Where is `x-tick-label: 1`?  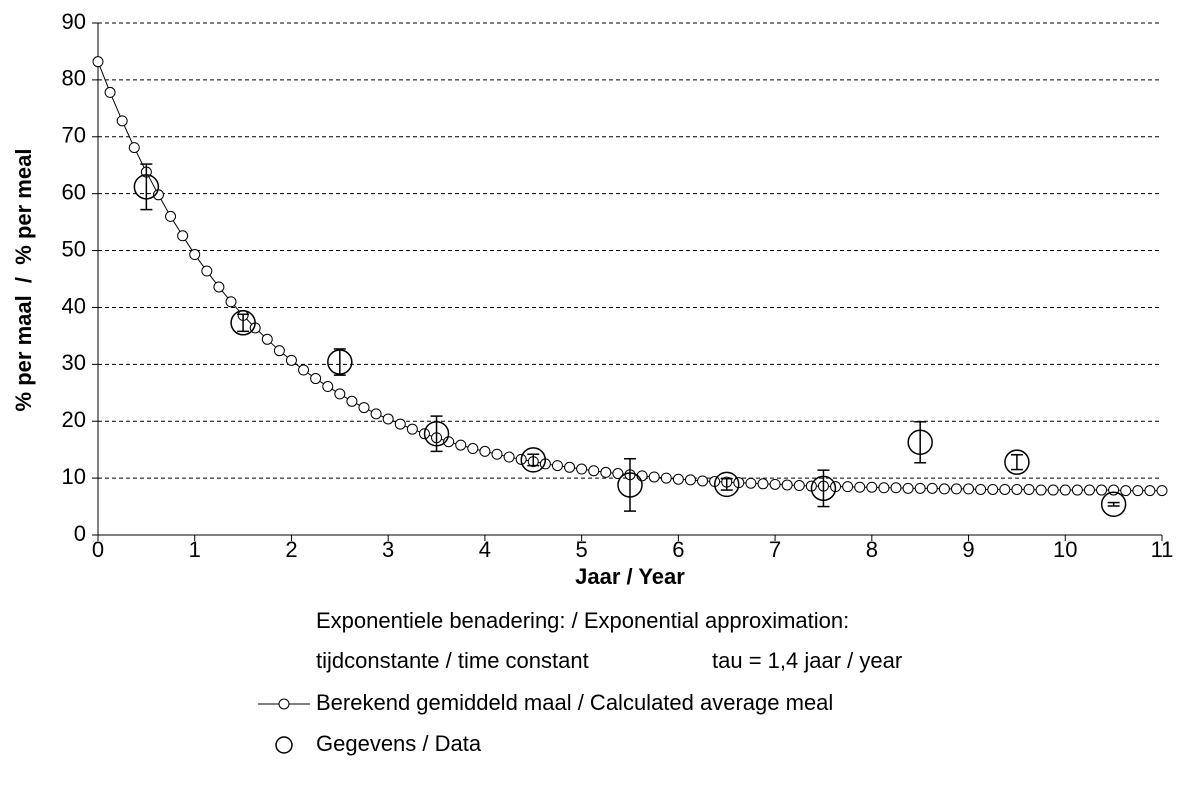
x-tick-label: 1 is located at coordinates (195, 549).